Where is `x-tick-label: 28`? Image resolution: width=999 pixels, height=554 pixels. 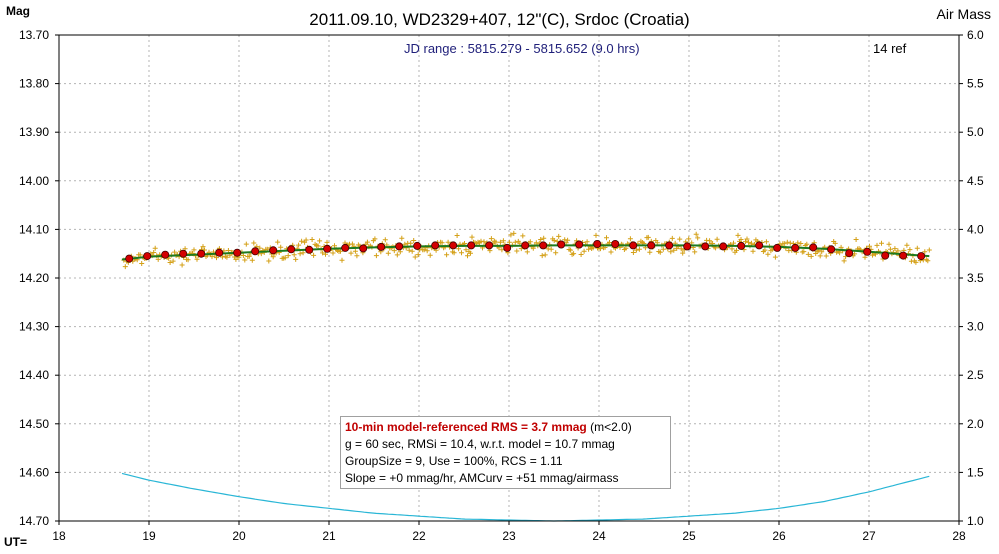
x-tick-label: 28 is located at coordinates (959, 536).